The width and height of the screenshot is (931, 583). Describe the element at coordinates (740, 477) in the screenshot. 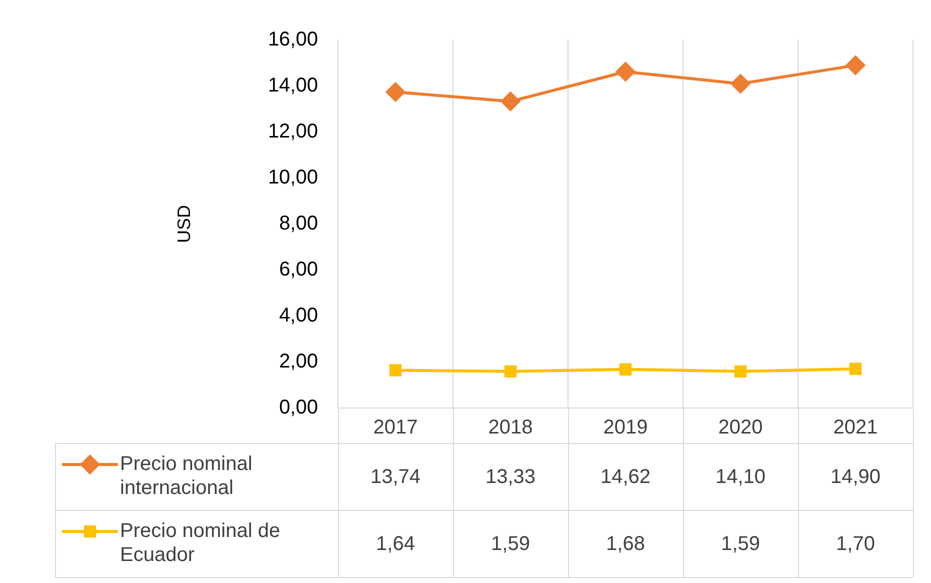

I see `data-label: 14,10` at that location.